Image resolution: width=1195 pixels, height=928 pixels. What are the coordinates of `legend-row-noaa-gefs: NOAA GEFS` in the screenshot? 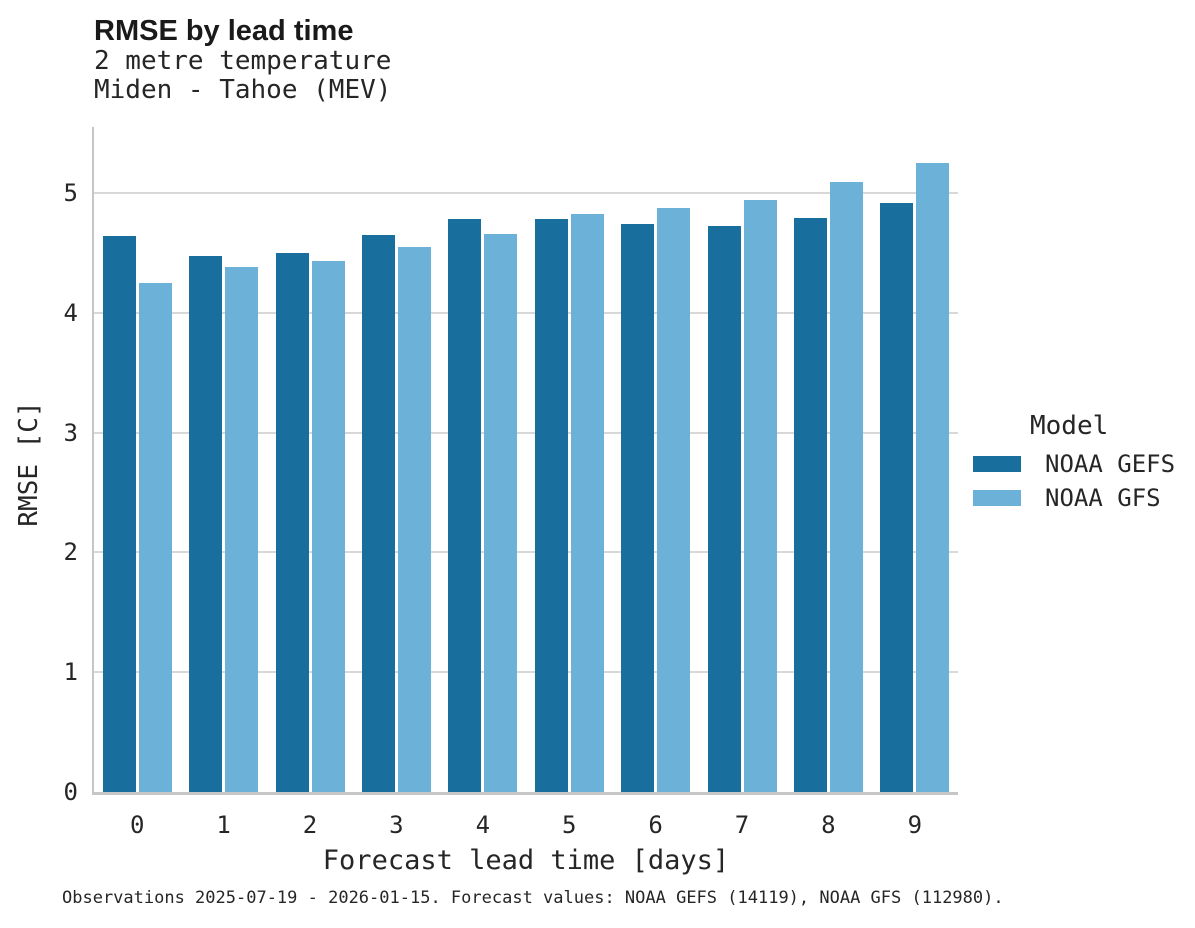 It's located at (1074, 464).